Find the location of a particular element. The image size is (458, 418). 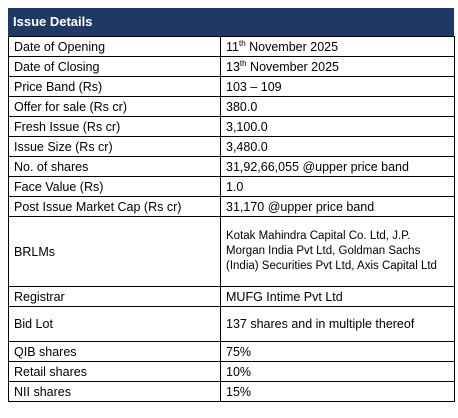

row-value: 75% is located at coordinates (337, 351).